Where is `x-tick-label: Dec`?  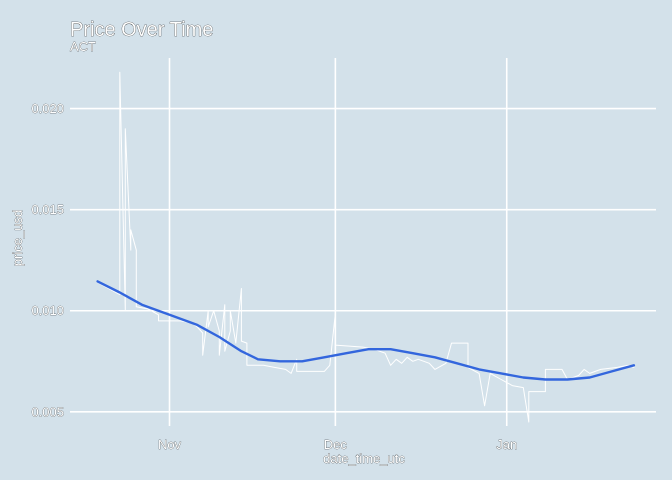 x-tick-label: Dec is located at coordinates (336, 444).